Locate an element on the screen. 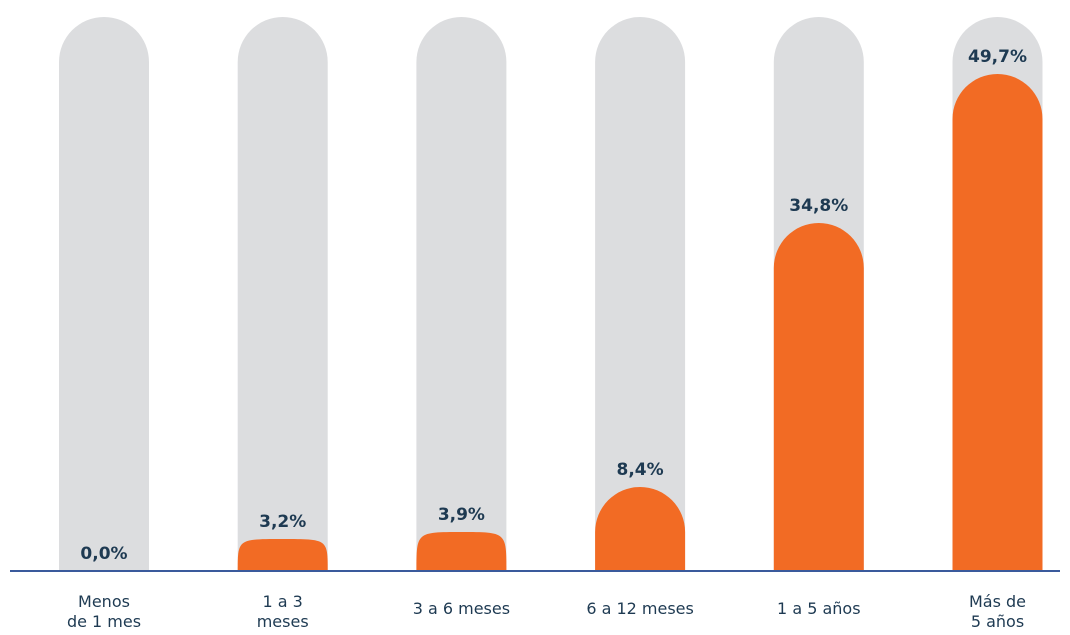  data-label: 3,9% is located at coordinates (461, 515).